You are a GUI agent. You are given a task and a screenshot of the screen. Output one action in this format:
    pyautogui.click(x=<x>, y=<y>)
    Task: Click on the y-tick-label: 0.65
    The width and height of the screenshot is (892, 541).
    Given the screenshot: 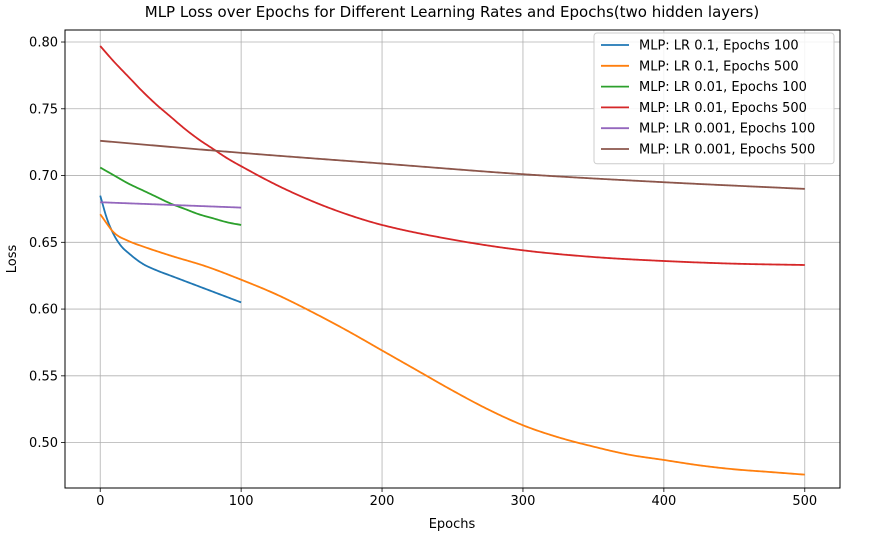 What is the action you would take?
    pyautogui.click(x=43, y=243)
    